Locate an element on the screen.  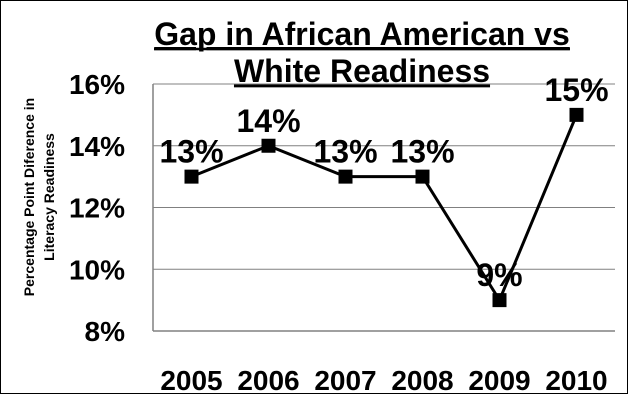
chart-title-line2: White Readiness is located at coordinates (362, 71).